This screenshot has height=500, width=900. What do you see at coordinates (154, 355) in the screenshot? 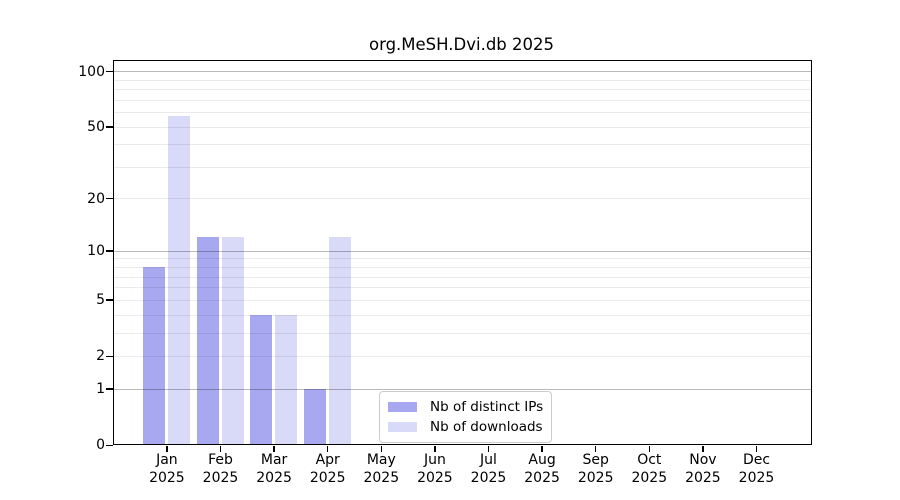
I see `bar-jan-nb-of-distinct-ips` at bounding box center [154, 355].